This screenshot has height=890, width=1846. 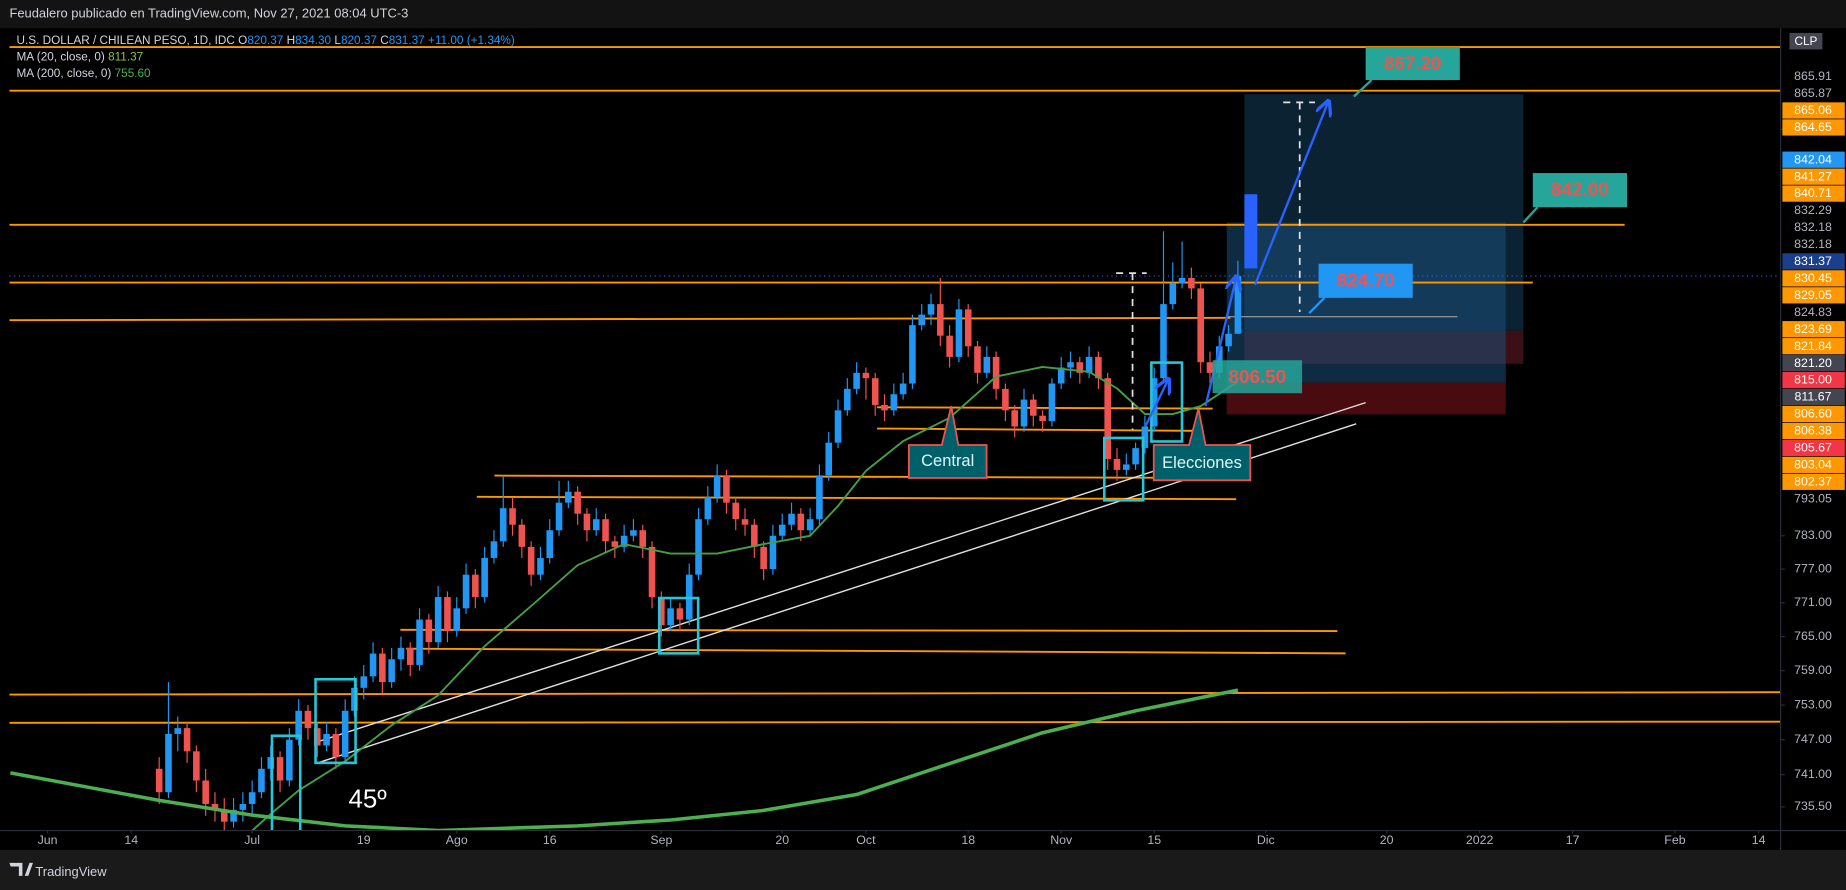 What do you see at coordinates (1266, 840) in the screenshot?
I see `x-tick-label: Dic` at bounding box center [1266, 840].